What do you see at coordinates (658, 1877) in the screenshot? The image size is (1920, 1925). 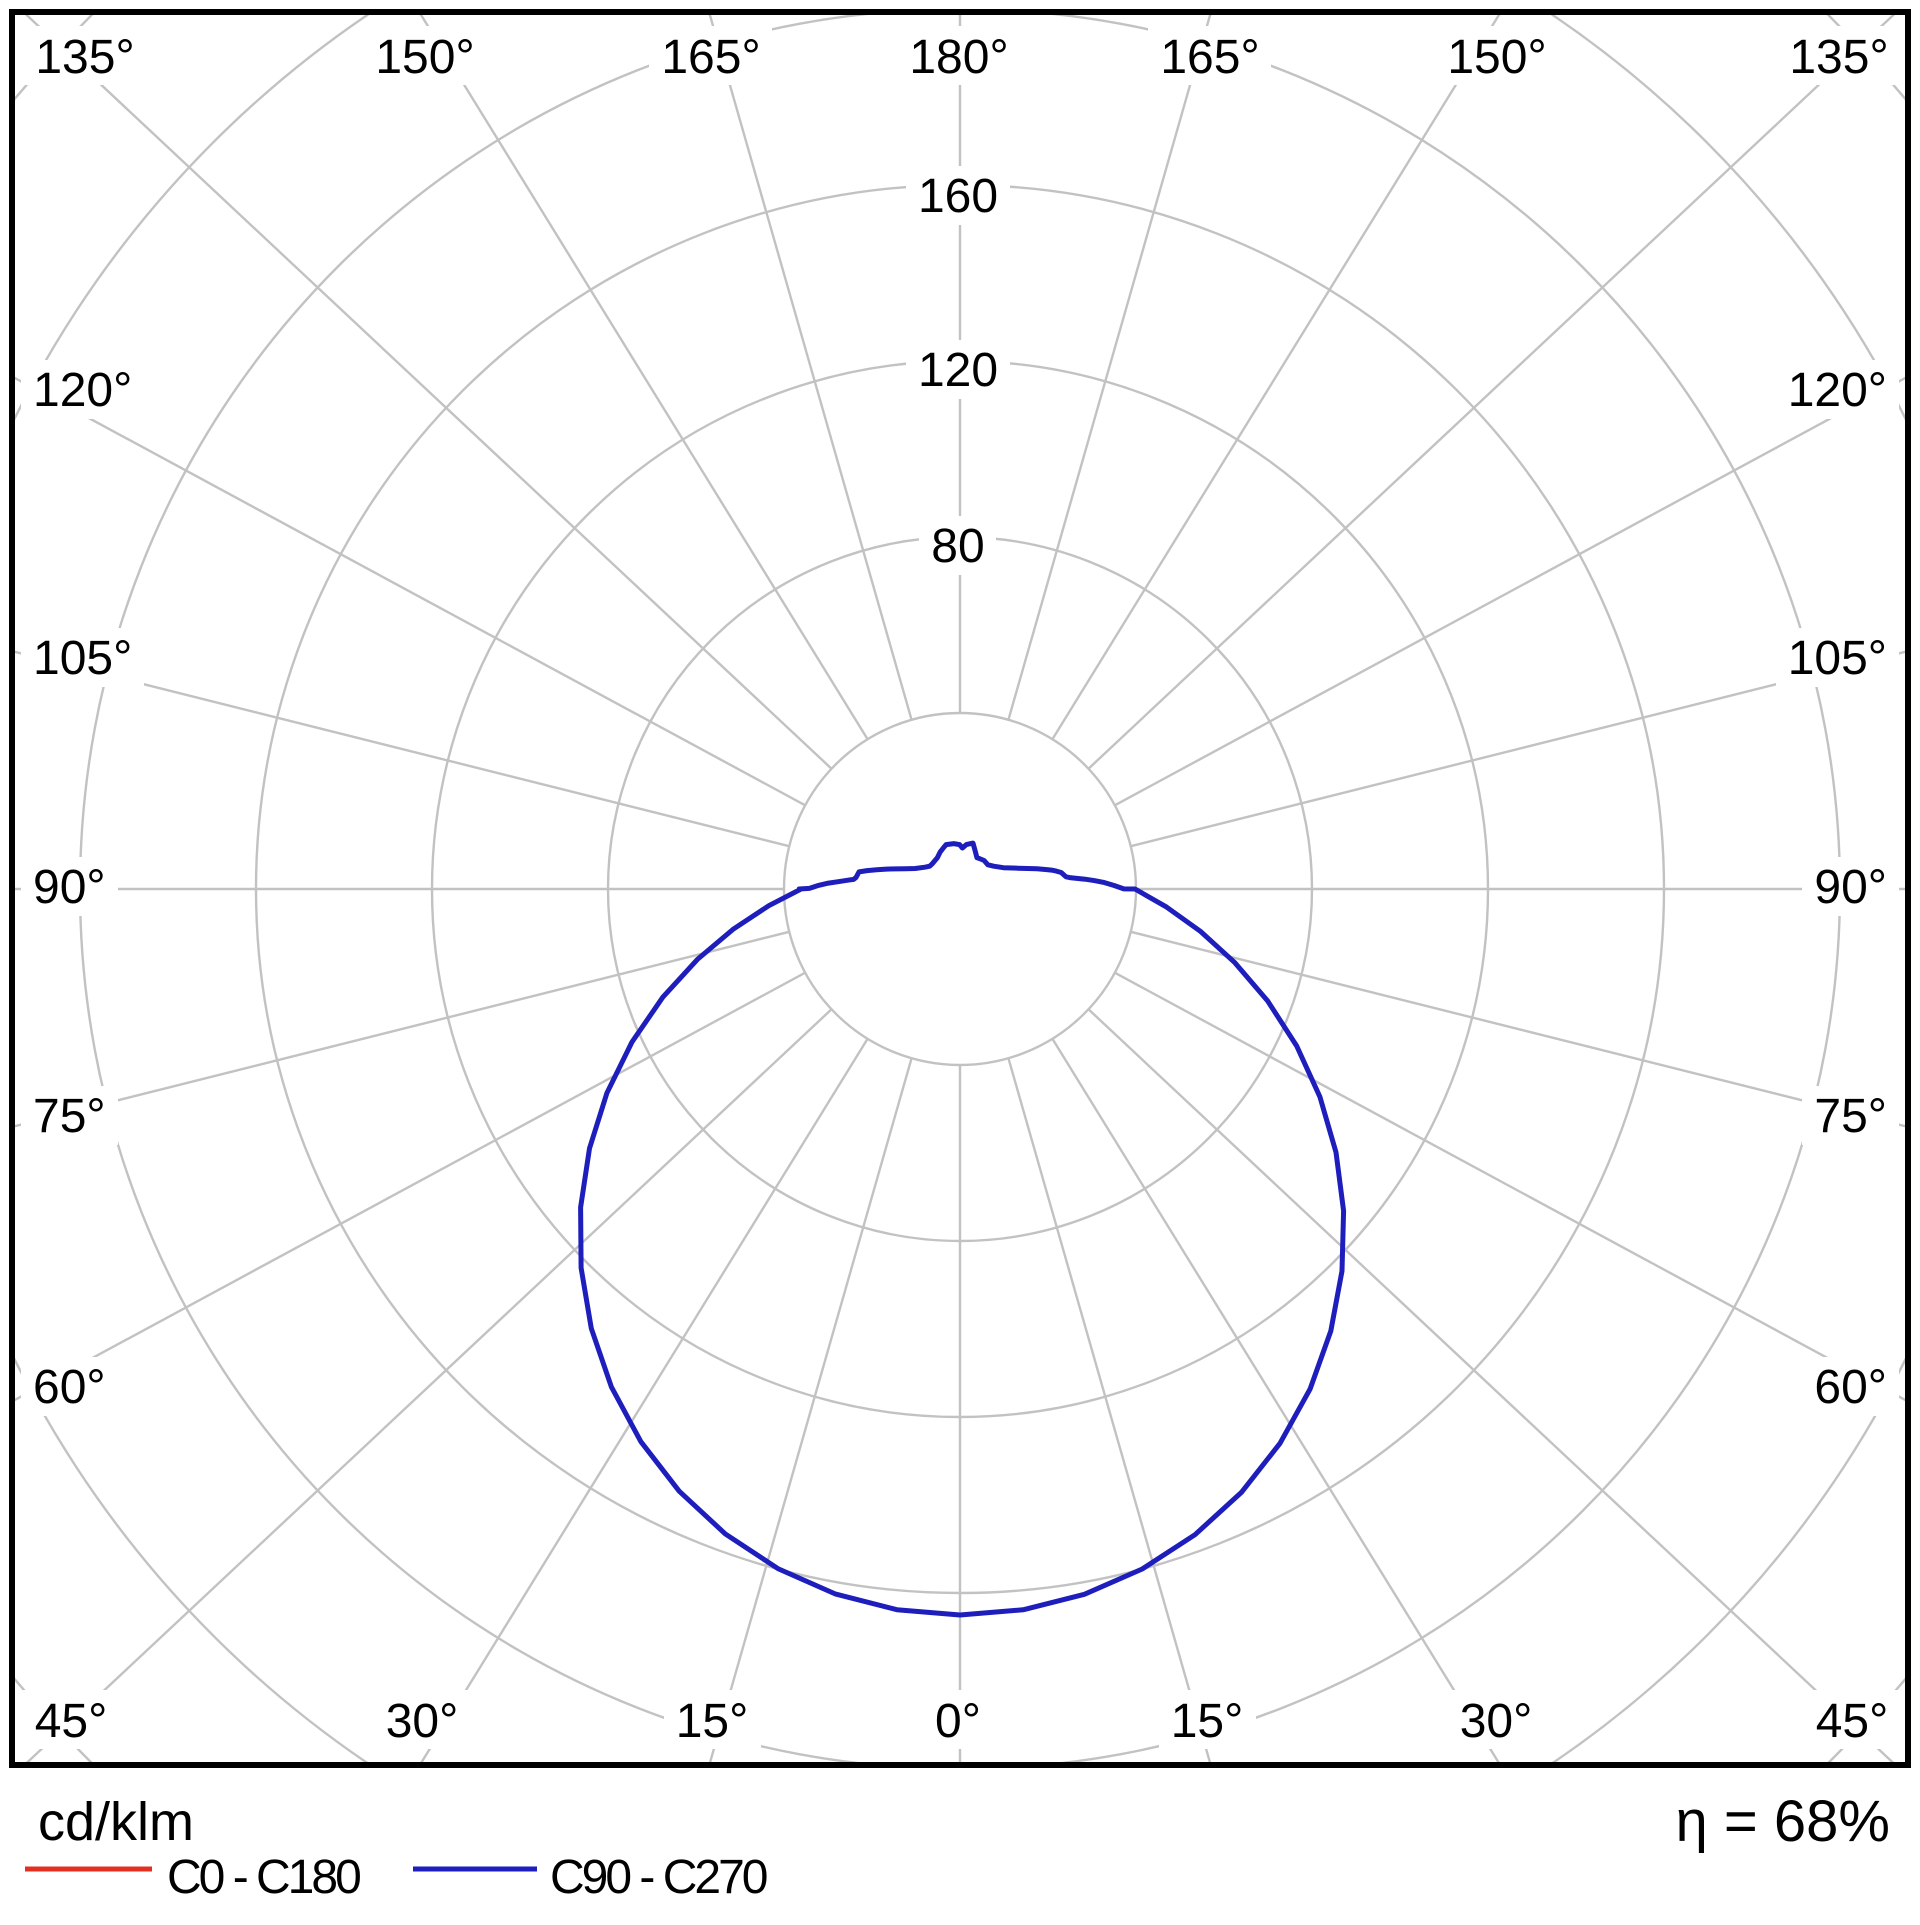 I see `svg-text: C90 - C270` at bounding box center [658, 1877].